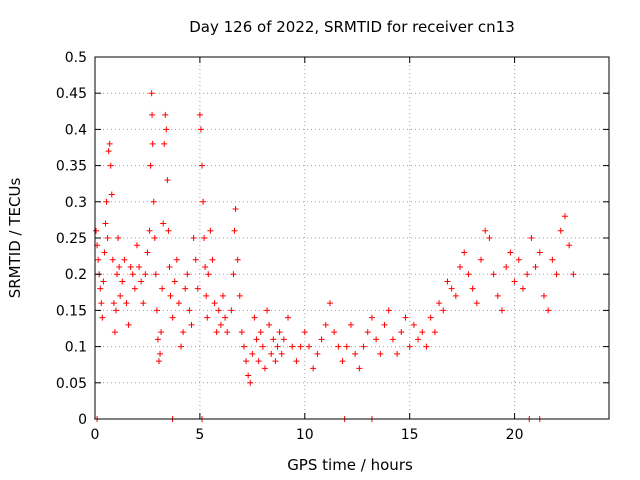  Describe the element at coordinates (76, 348) in the screenshot. I see `y-tick-label: 0.1` at that location.